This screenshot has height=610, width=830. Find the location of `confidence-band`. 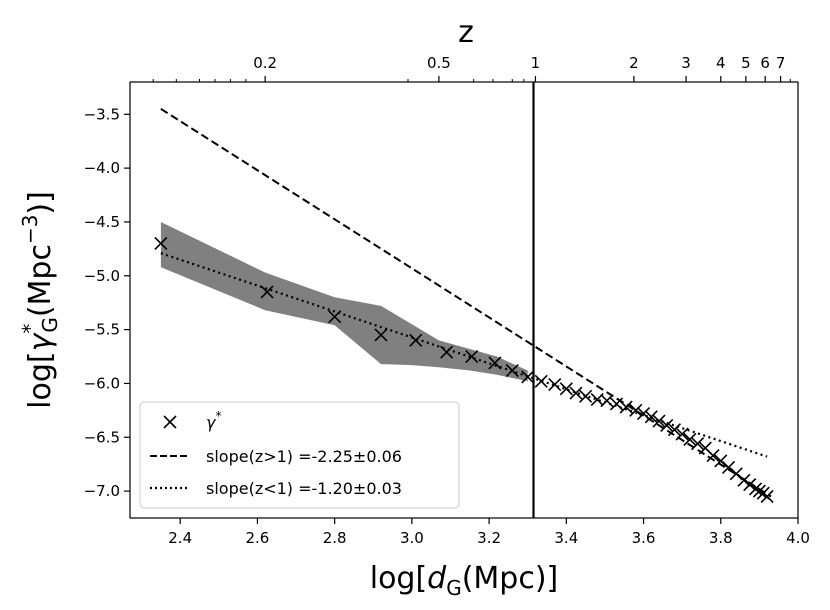

confidence-band is located at coordinates (344, 302).